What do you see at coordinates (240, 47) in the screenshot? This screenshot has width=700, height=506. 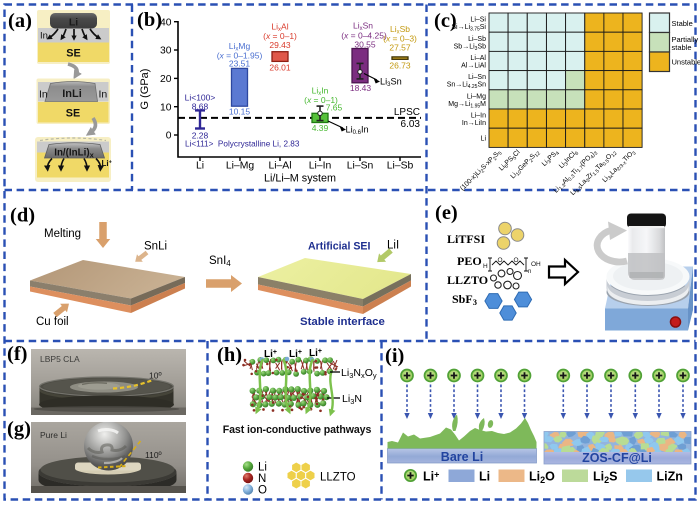 I see `svg-text: LixMg` at bounding box center [240, 47].